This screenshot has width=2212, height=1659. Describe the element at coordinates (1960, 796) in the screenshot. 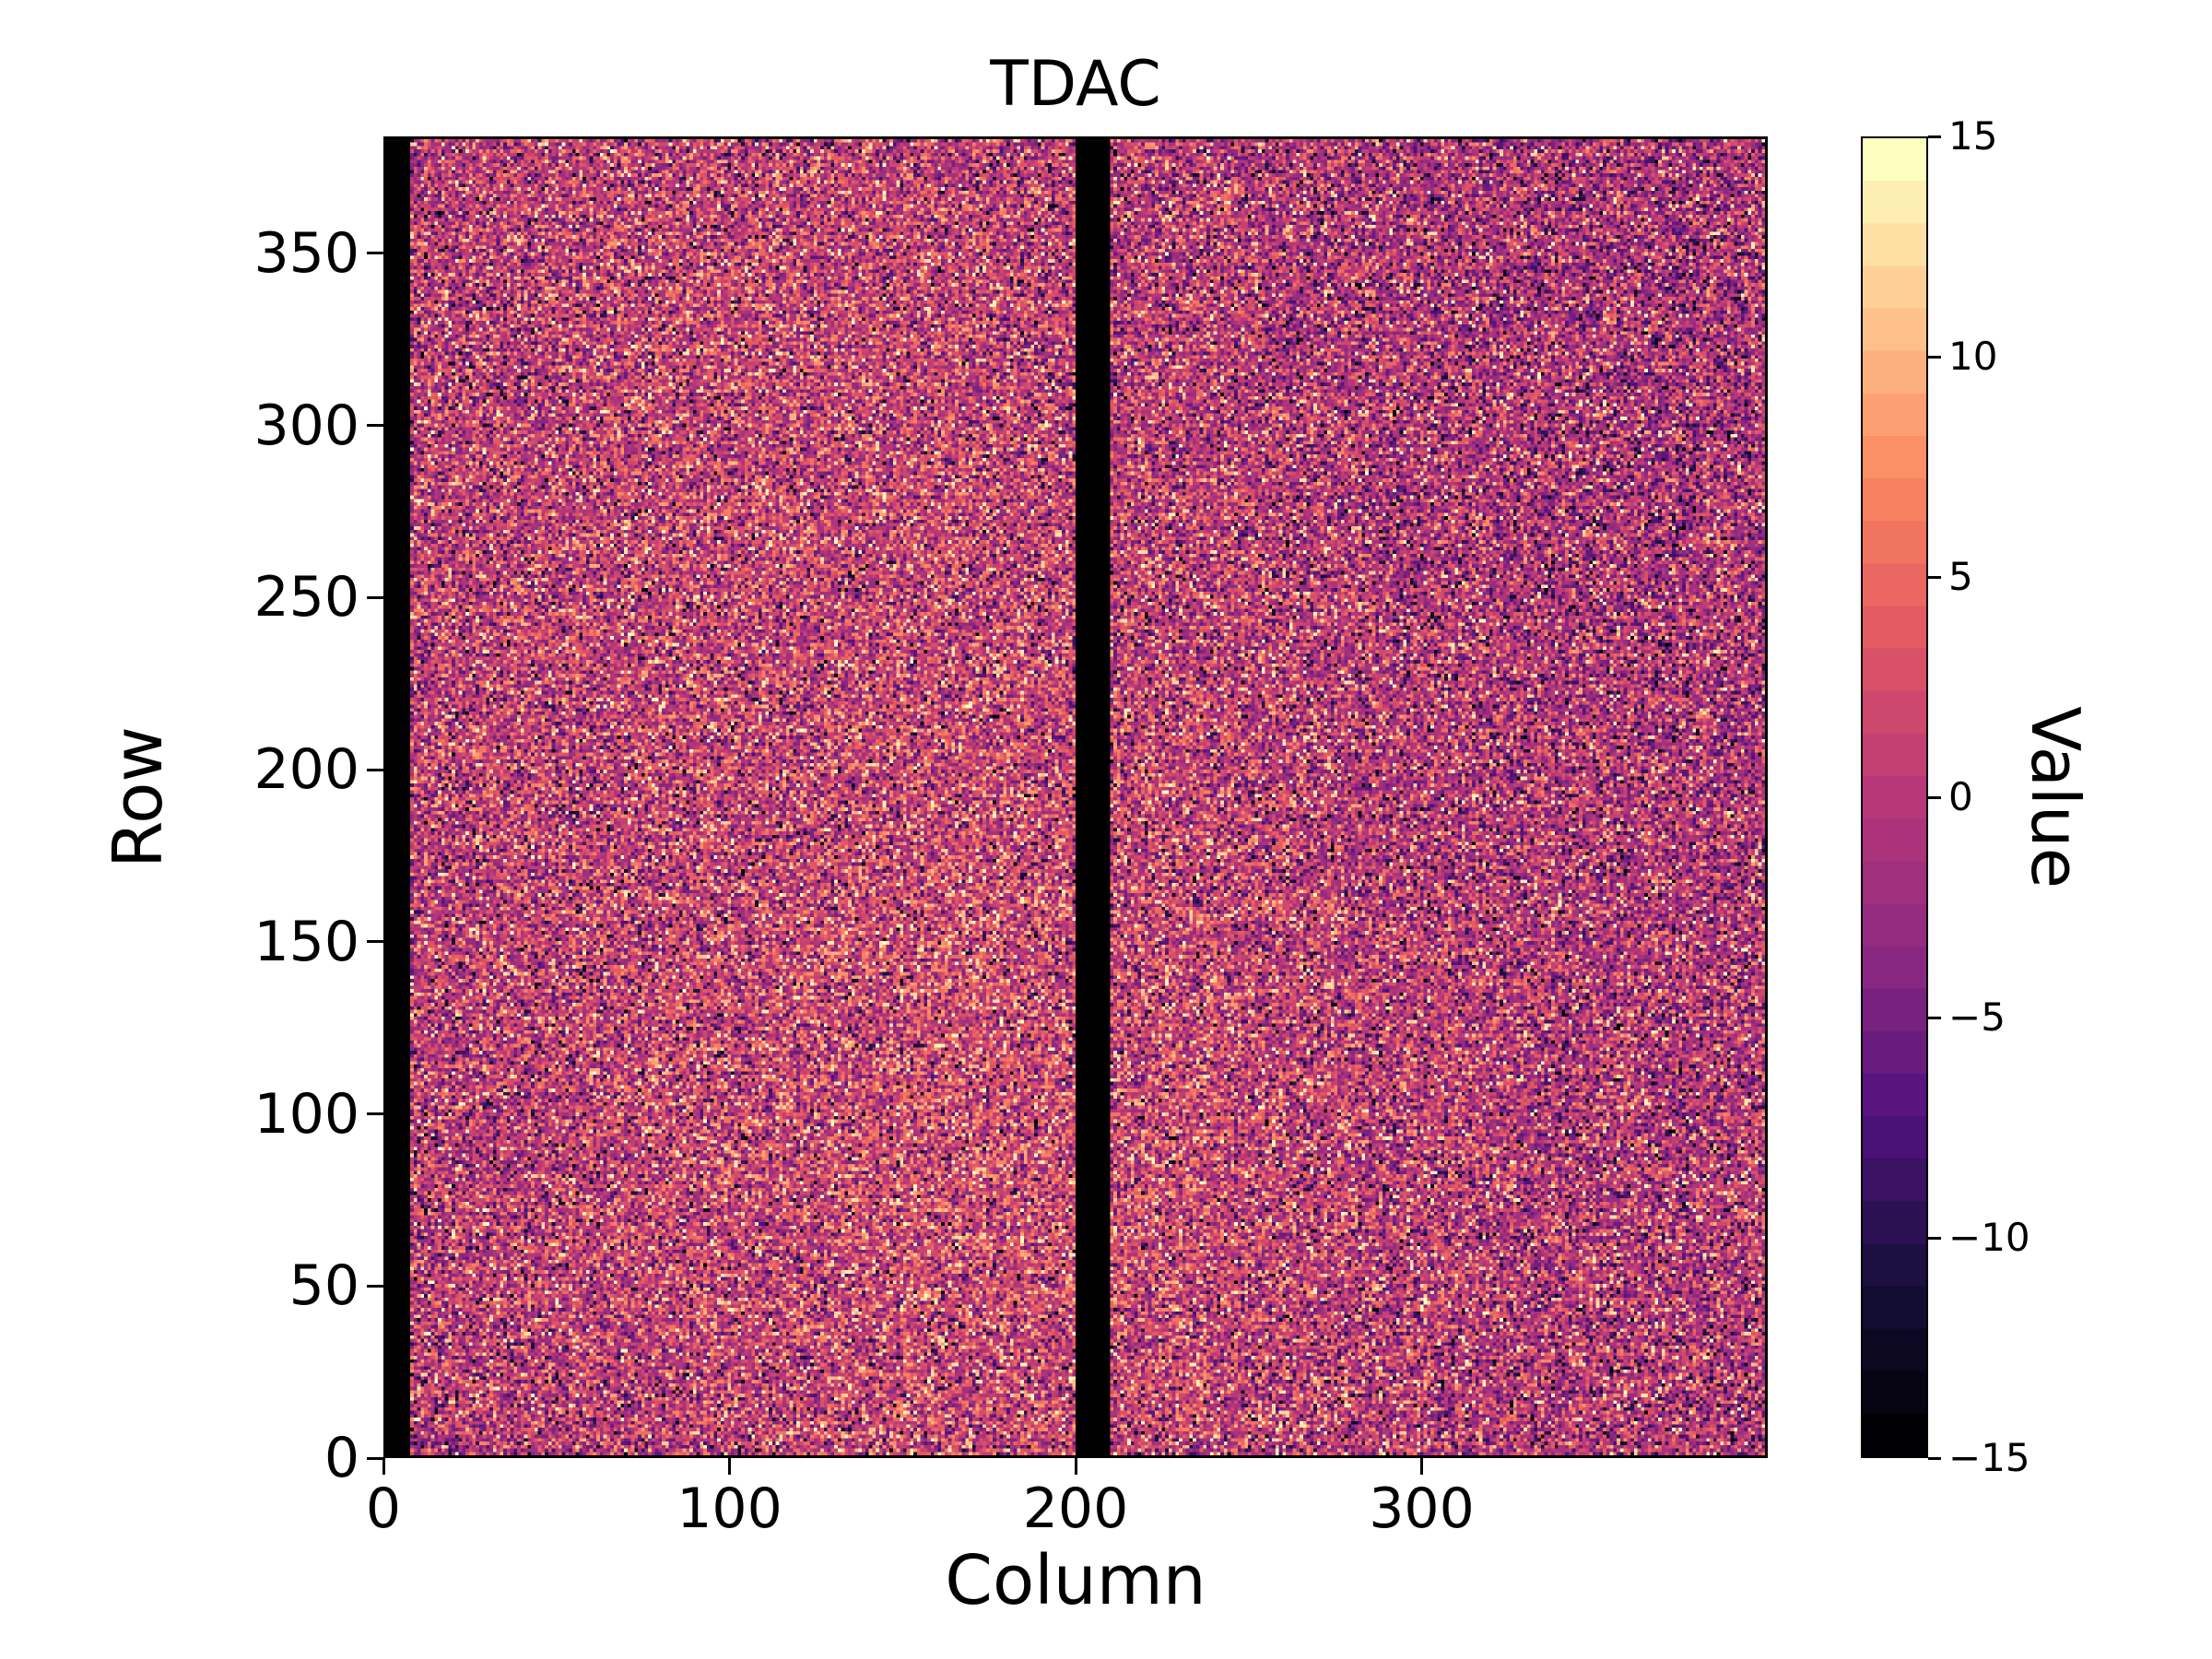

I see `colorbar-tick-label: 0` at that location.